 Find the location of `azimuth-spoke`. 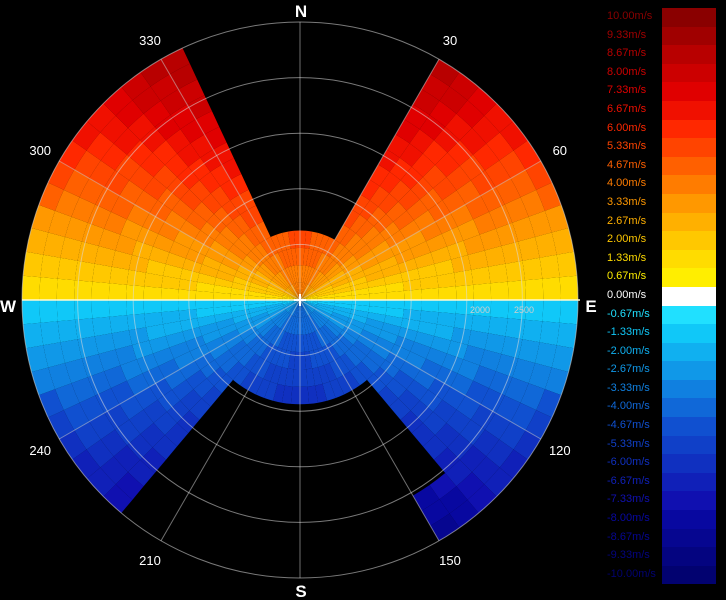

azimuth-spoke is located at coordinates (230, 179).